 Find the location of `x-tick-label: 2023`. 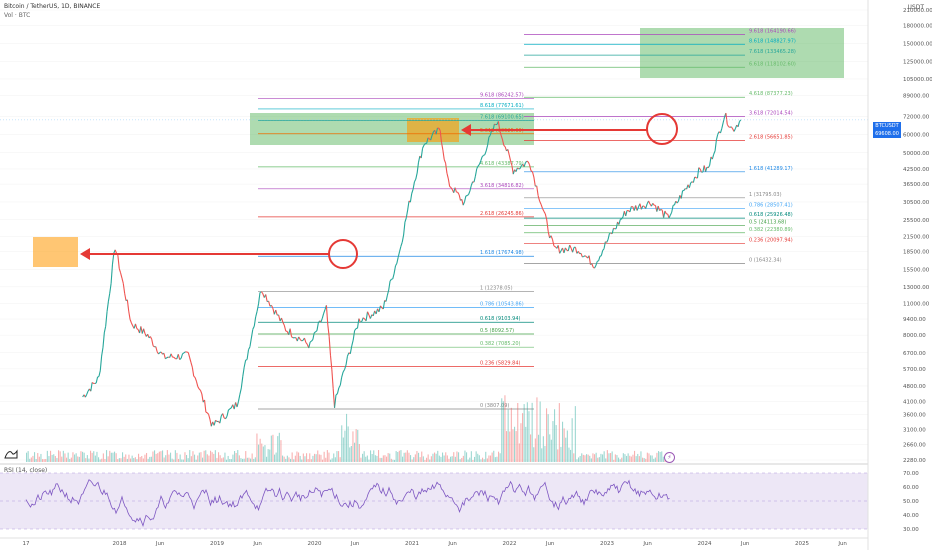

x-tick-label: 2023 is located at coordinates (607, 544).